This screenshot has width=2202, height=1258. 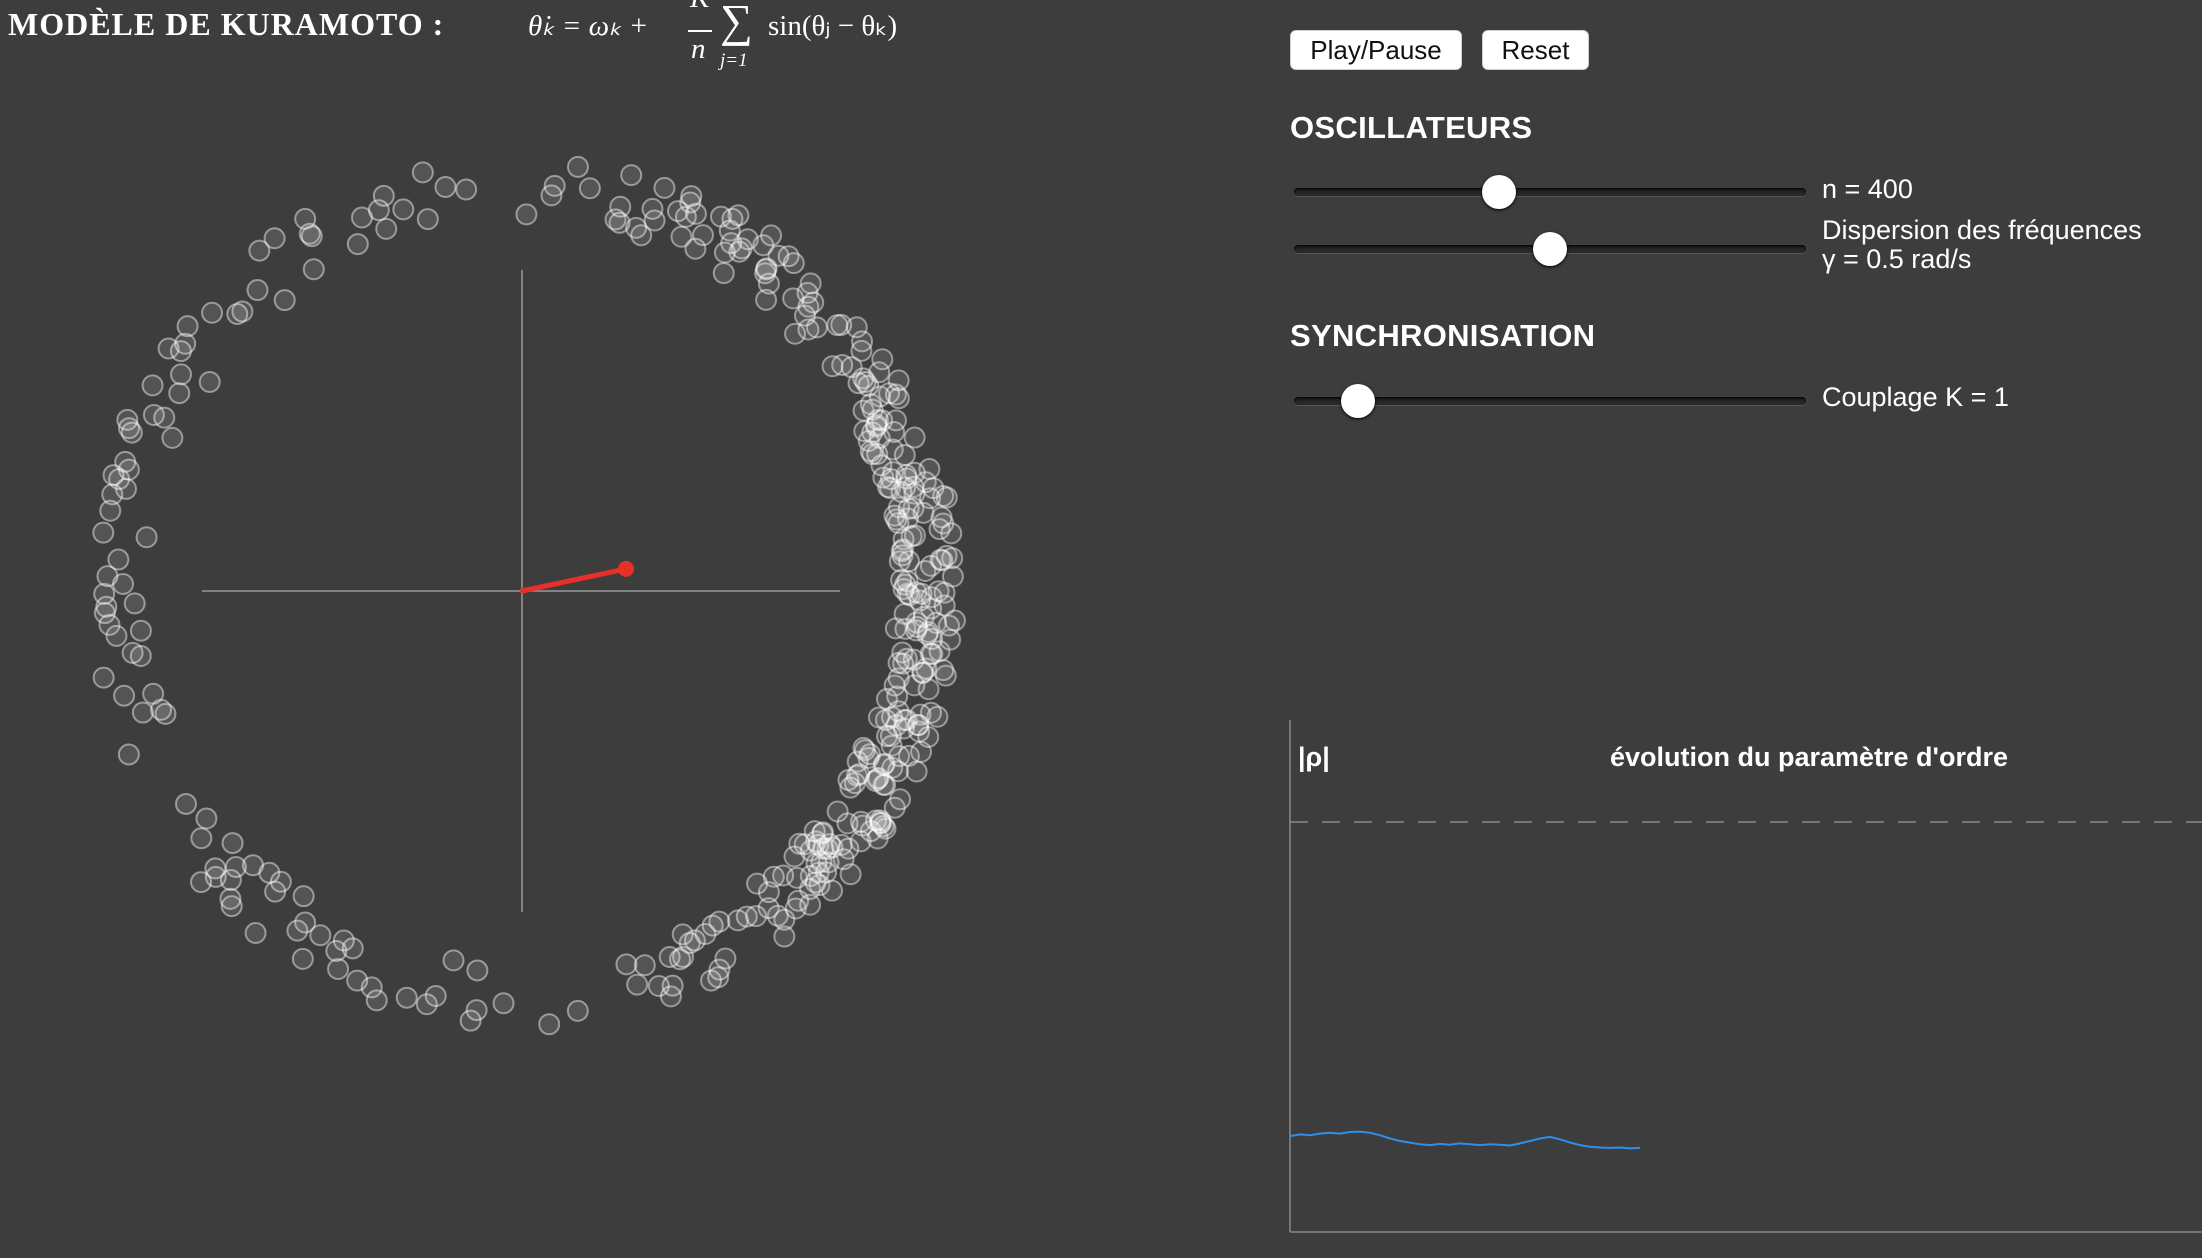 What do you see at coordinates (699, 7) in the screenshot?
I see `equation-fraction-numerator: K` at bounding box center [699, 7].